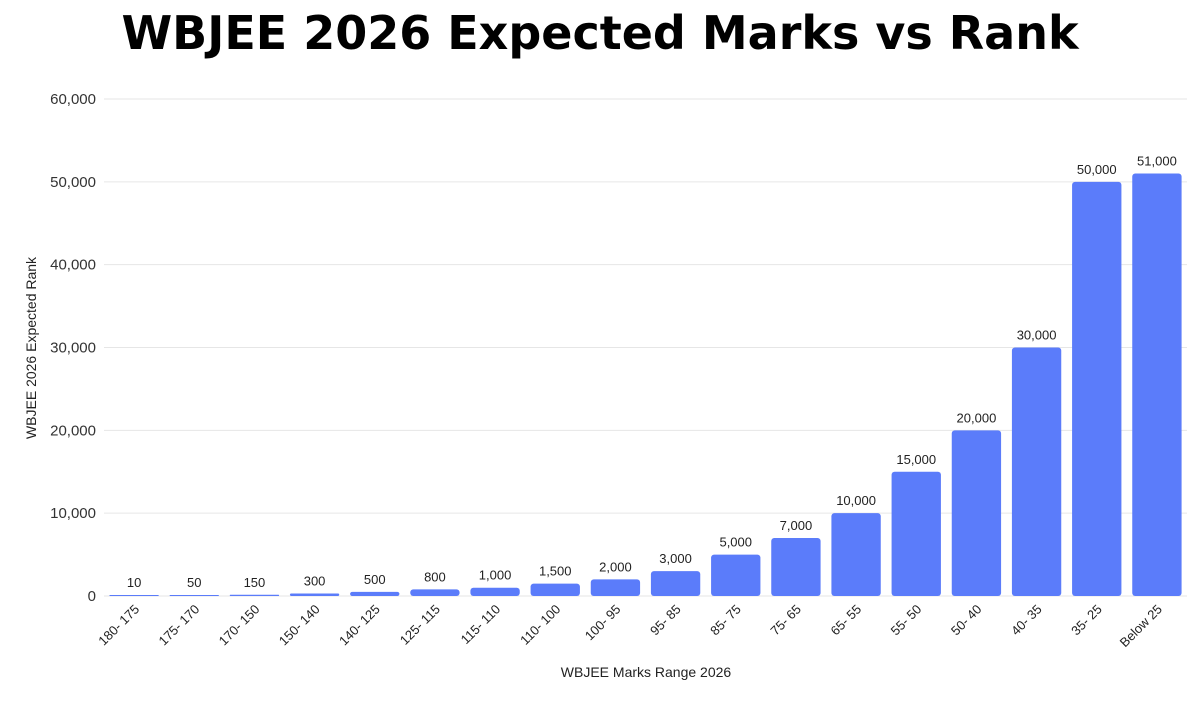  Describe the element at coordinates (495, 575) in the screenshot. I see `data-label: 1,000` at that location.